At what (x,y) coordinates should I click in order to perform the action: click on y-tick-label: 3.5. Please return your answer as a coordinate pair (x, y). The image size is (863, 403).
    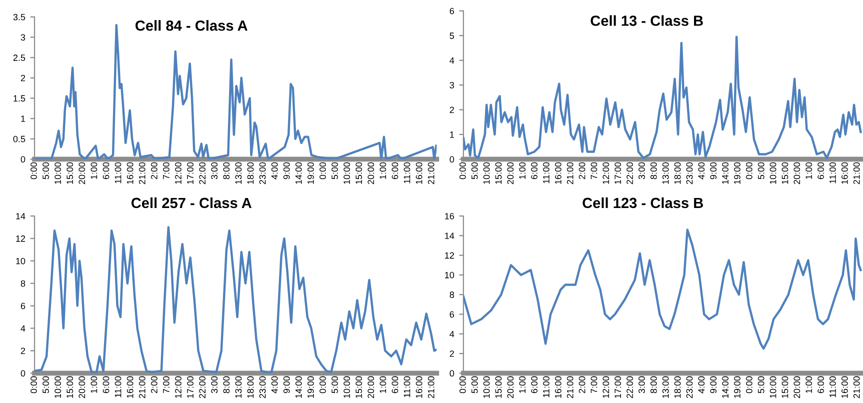
    Looking at the image, I should click on (19, 17).